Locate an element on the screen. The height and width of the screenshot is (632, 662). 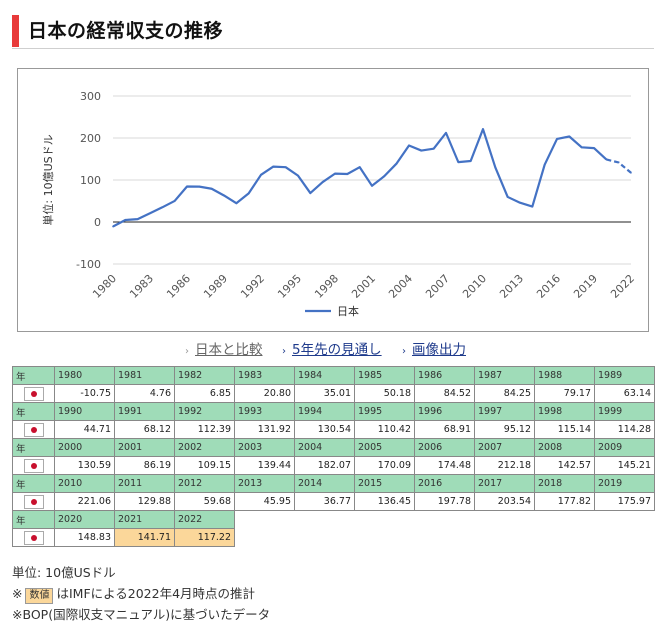
year-cell: 1999 is located at coordinates (624, 411).